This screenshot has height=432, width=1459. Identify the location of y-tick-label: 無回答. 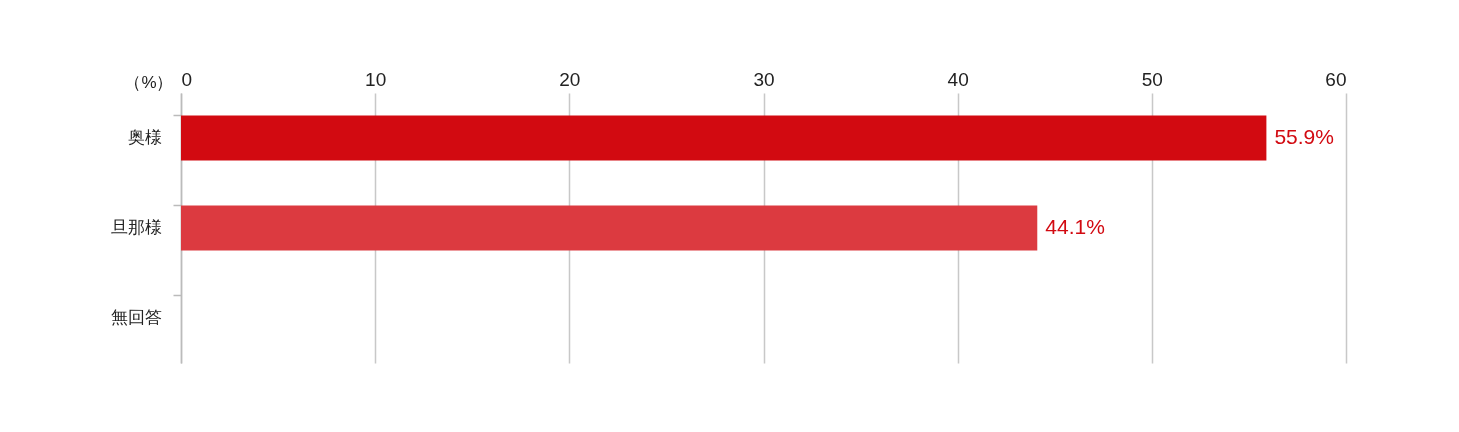
(136, 317).